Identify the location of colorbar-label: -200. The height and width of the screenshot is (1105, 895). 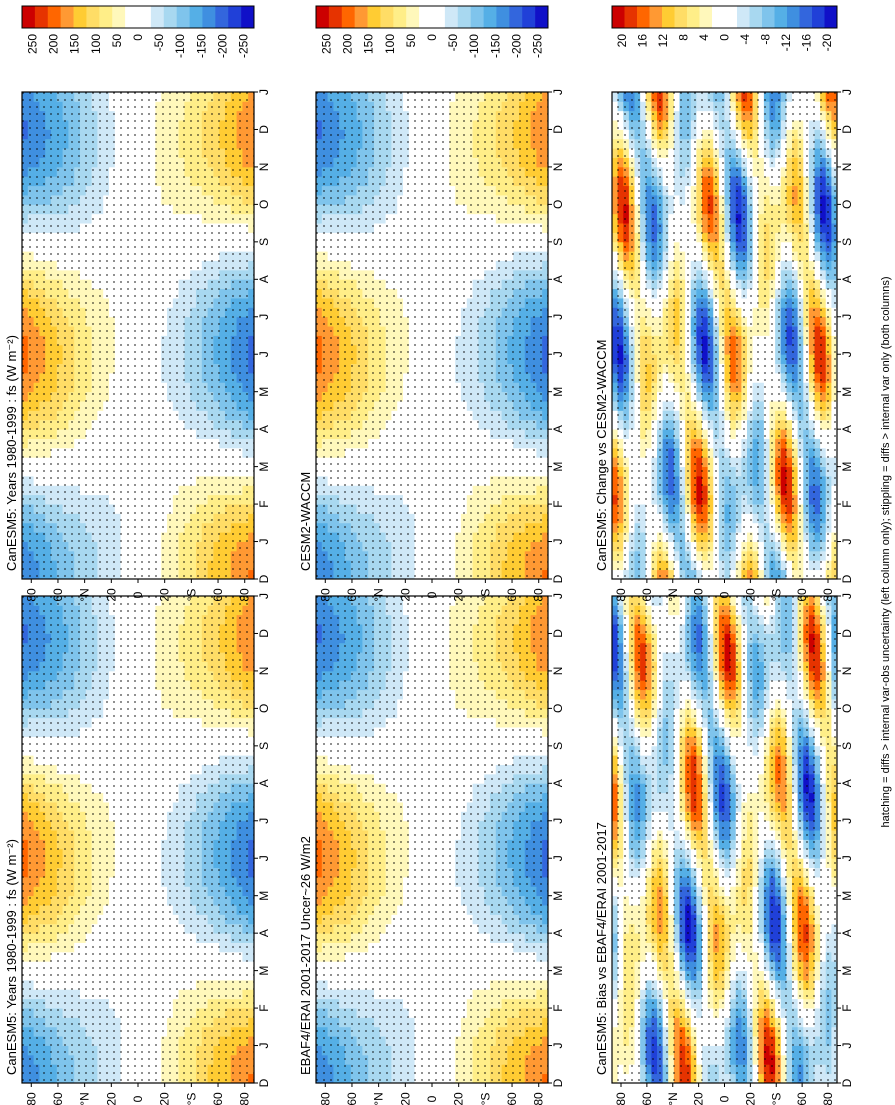
(222, 46).